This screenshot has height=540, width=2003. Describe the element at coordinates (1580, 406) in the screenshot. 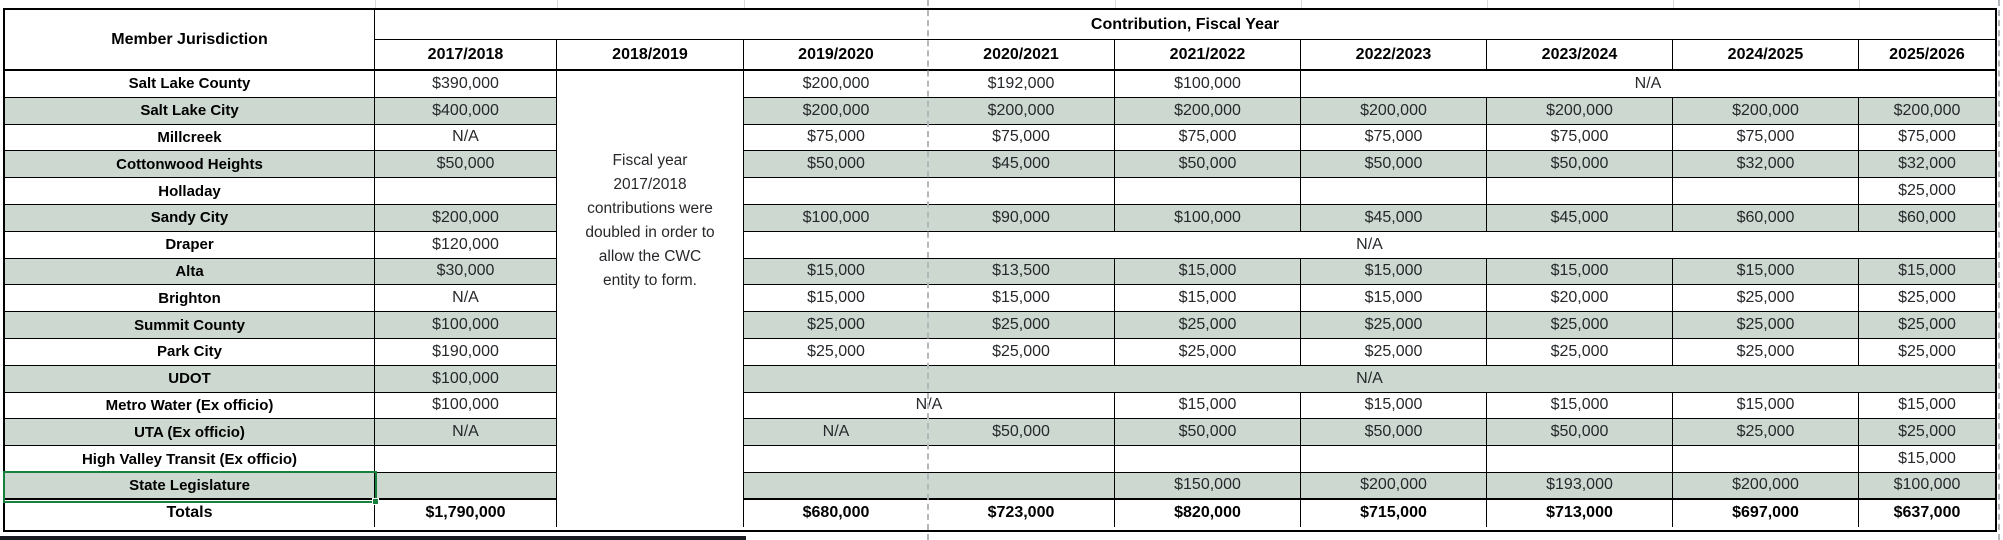

I see `cell-metro-water-ex-officio-2023-2024: $15,000` at that location.